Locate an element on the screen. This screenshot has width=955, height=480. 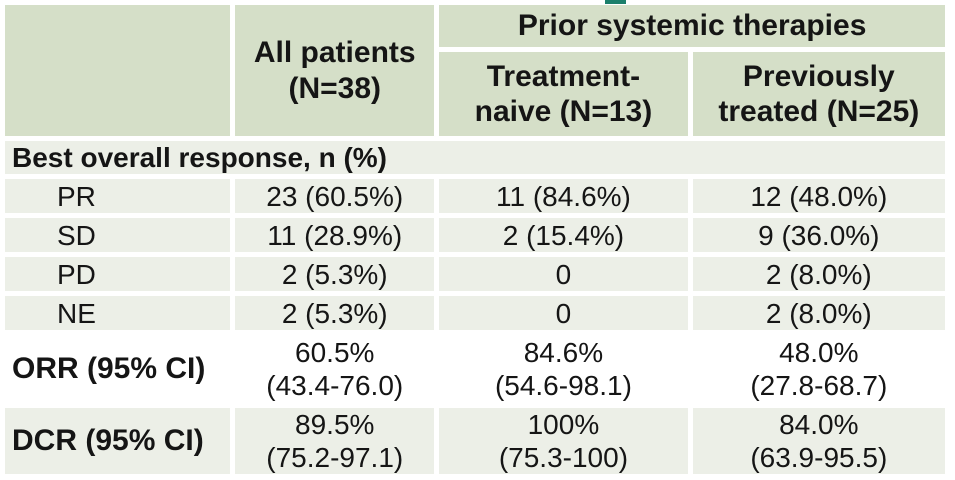
sd-treatment-naive-value: 2 (15.4%) is located at coordinates (563, 235).